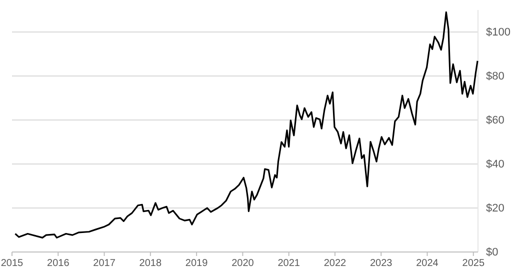 The height and width of the screenshot is (272, 520). Describe the element at coordinates (150, 264) in the screenshot. I see `x-tick-label: 2018` at that location.